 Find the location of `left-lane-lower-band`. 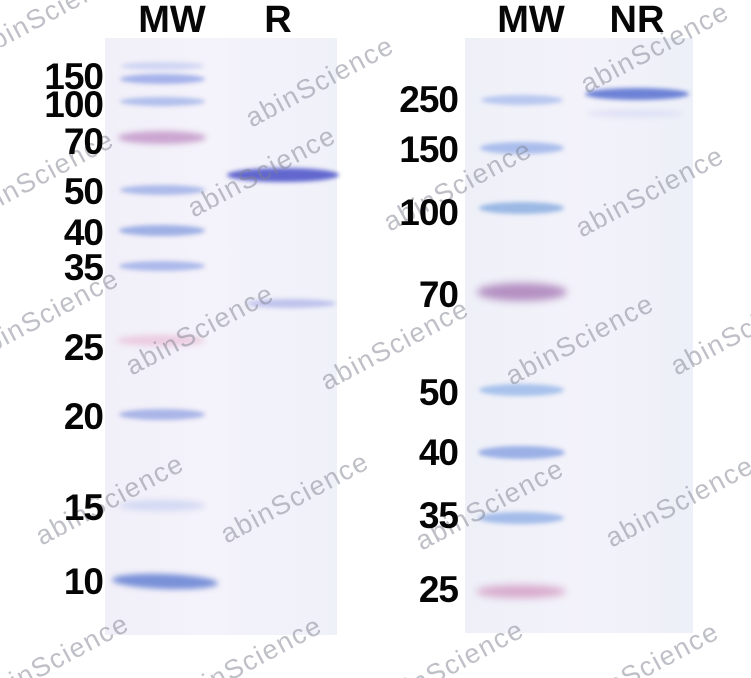

left-lane-lower-band is located at coordinates (291, 303).